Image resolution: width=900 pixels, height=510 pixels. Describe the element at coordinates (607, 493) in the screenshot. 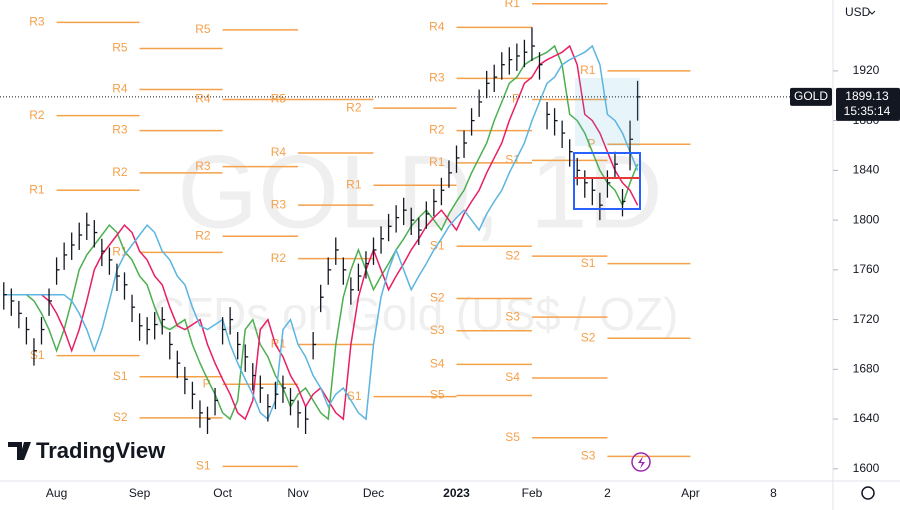

I see `x-tick-label: 2` at that location.